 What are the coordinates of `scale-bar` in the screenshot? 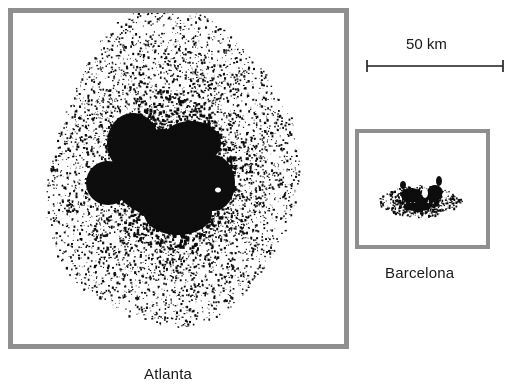 It's located at (435, 66).